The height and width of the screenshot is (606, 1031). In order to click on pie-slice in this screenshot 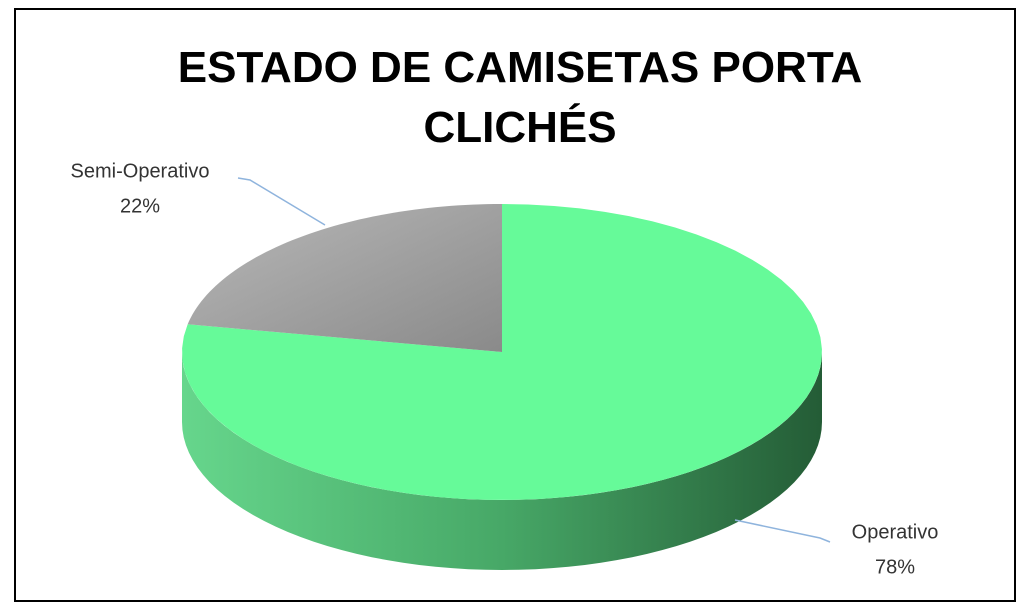, I will do `click(344, 278)`.